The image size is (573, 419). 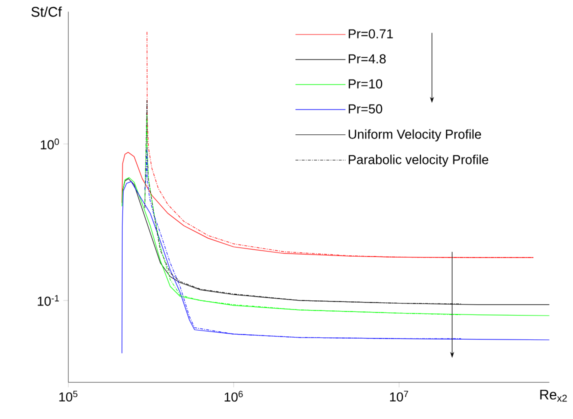 I want to click on legend-label: Pr=10, so click(x=365, y=83).